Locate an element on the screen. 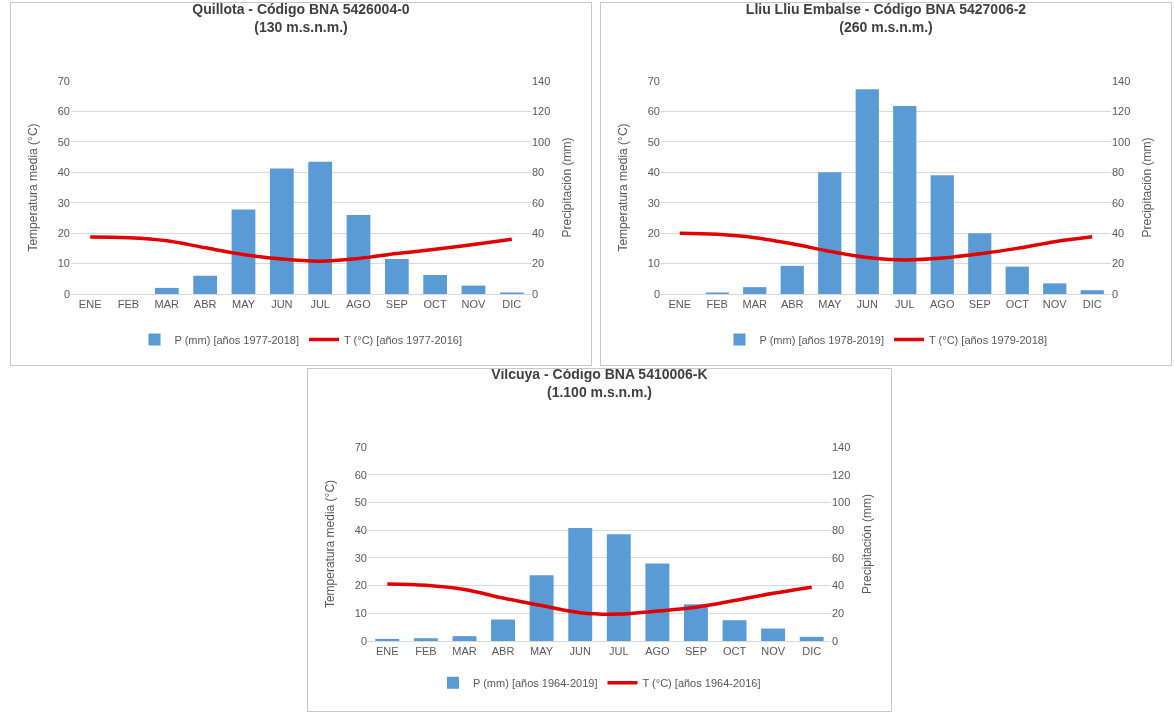 Image resolution: width=1174 pixels, height=712 pixels. chart-title: Lliu Lliu Embalse - Código BNA 5427006-2 (260 m.s.n.m.) is located at coordinates (886, 18).